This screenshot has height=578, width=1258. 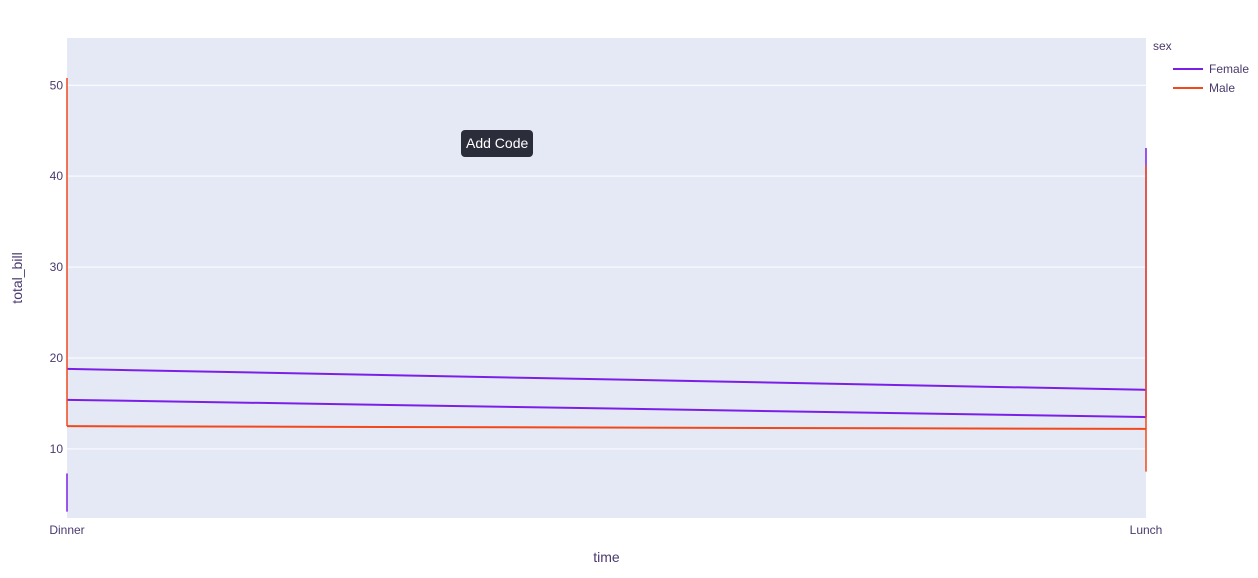 What do you see at coordinates (605, 530) in the screenshot?
I see `x-axis-ticks: Dinner Lunch` at bounding box center [605, 530].